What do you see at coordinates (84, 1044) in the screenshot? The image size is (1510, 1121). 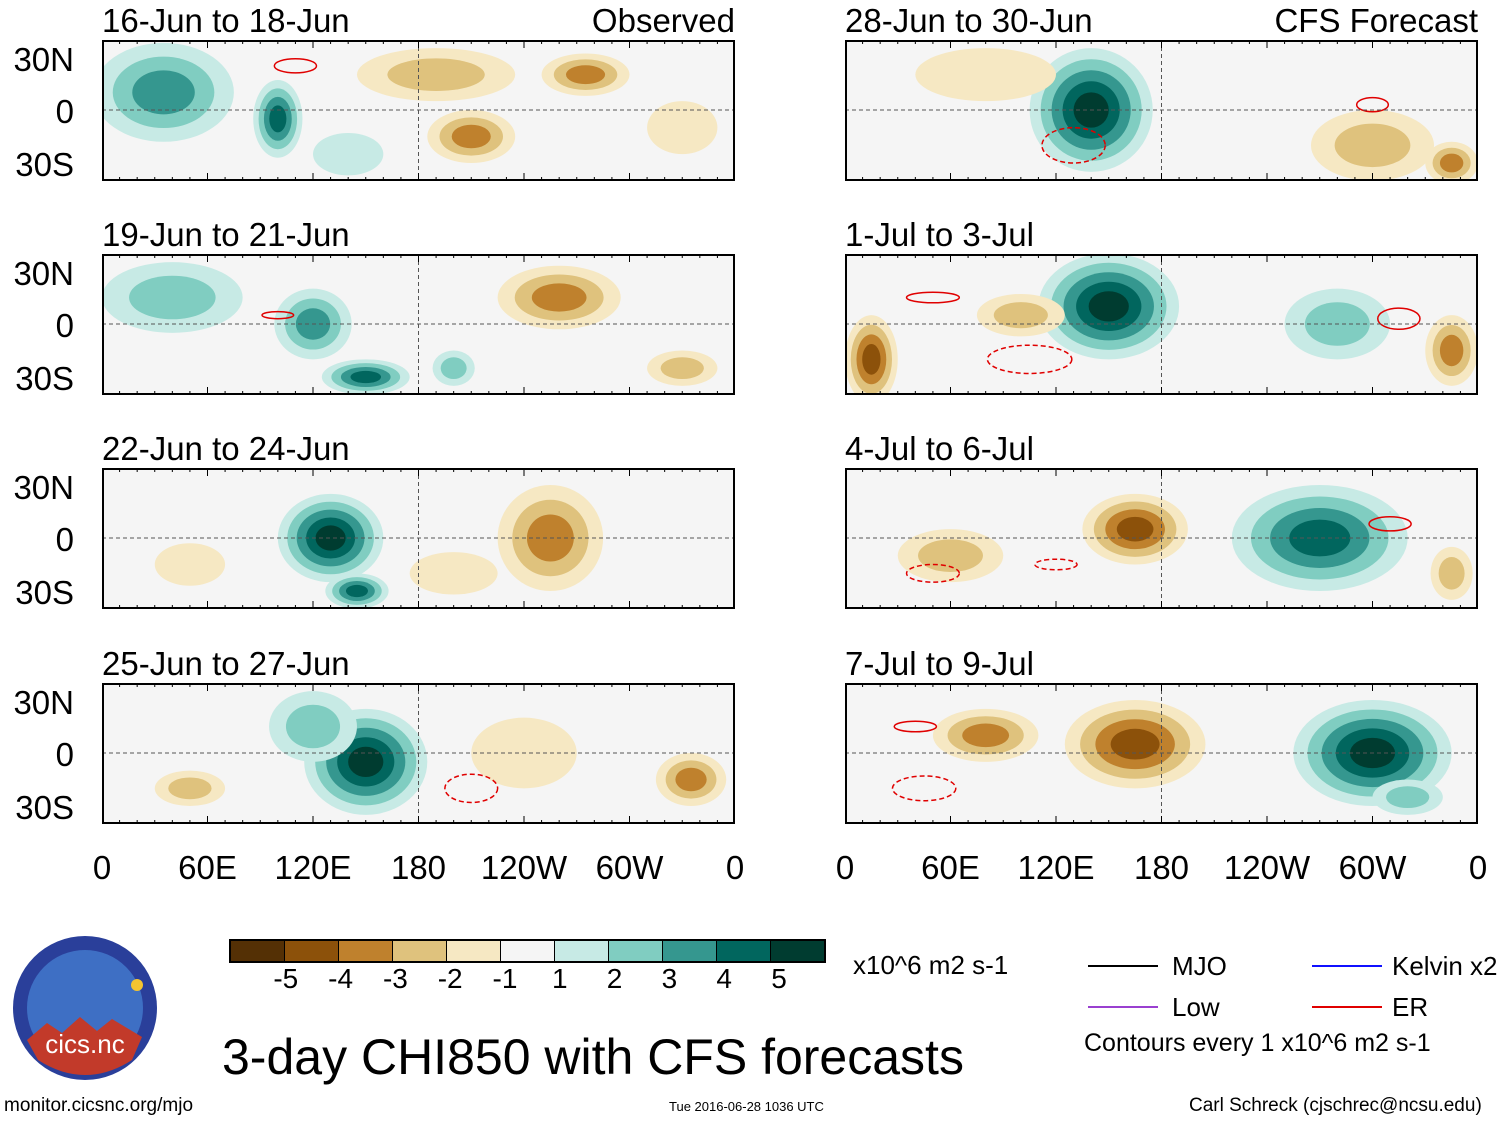 I see `svg-text: cics.nc` at bounding box center [84, 1044].